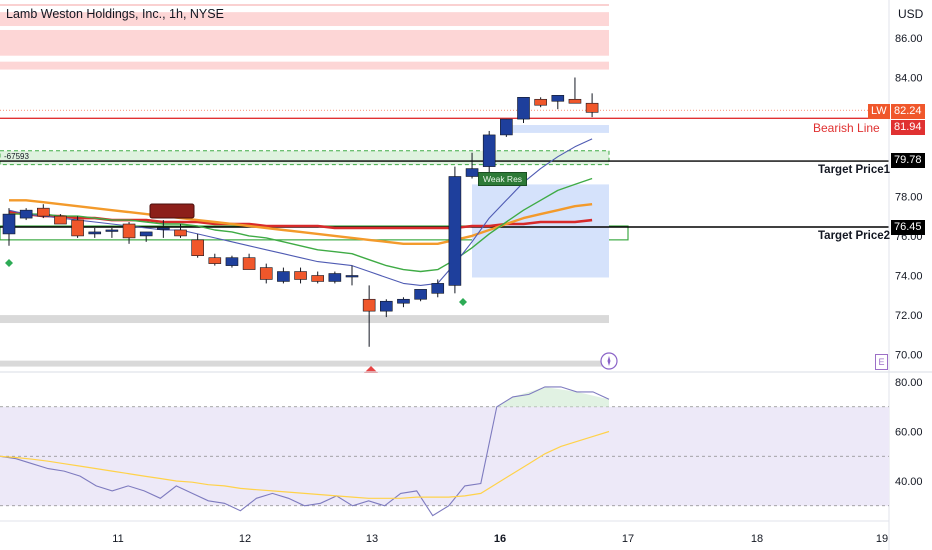 Image resolution: width=932 pixels, height=550 pixels. What do you see at coordinates (305, 464) in the screenshot?
I see `rsi-ma-line` at bounding box center [305, 464].